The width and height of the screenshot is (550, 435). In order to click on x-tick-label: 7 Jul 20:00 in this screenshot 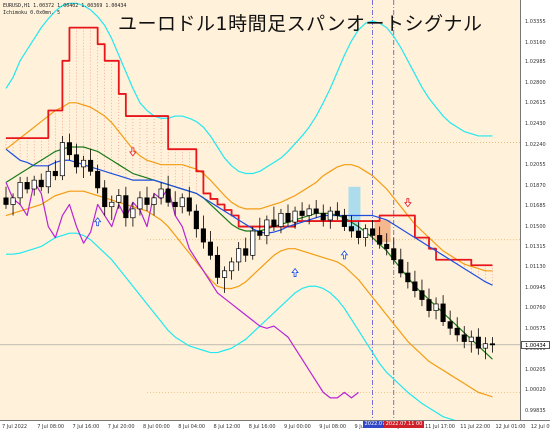, I will do `click(121, 427)`.